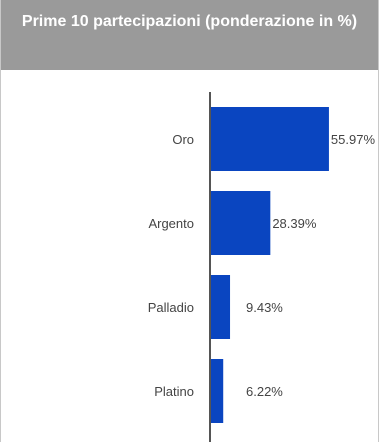  Describe the element at coordinates (183, 139) in the screenshot. I see `category-label: Oro` at that location.